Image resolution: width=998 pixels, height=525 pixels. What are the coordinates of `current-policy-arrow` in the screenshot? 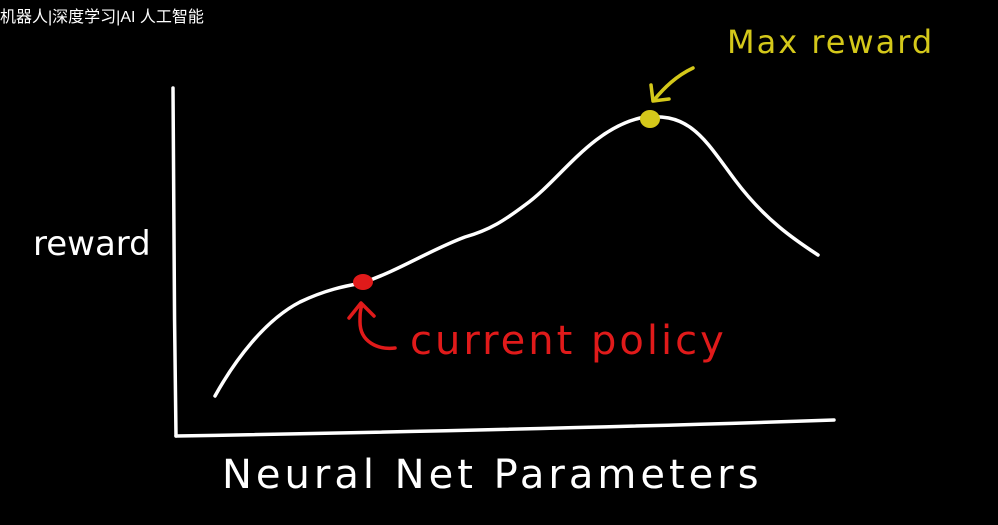 It's located at (377, 327).